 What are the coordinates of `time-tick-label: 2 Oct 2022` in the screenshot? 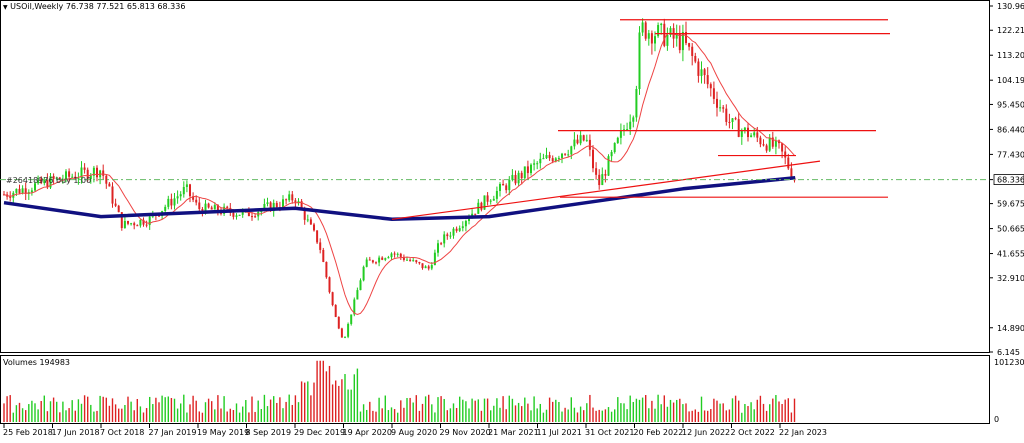 It's located at (753, 432).